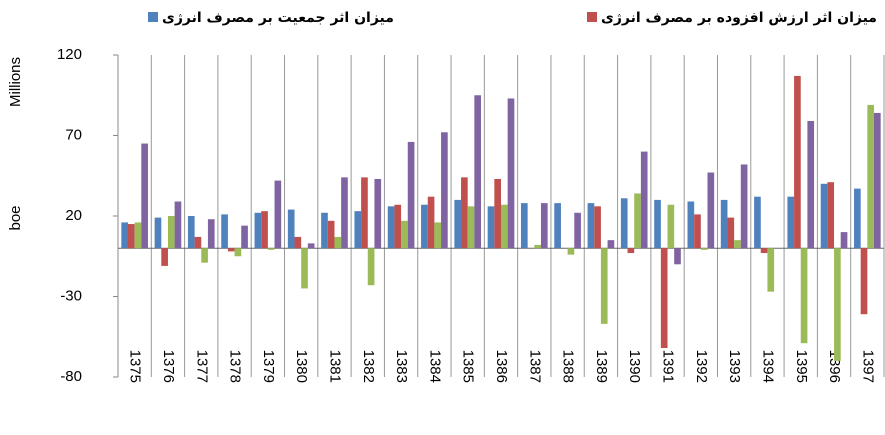 The image size is (885, 435). What do you see at coordinates (335, 366) in the screenshot?
I see `x-tick-label: 1381` at bounding box center [335, 366].